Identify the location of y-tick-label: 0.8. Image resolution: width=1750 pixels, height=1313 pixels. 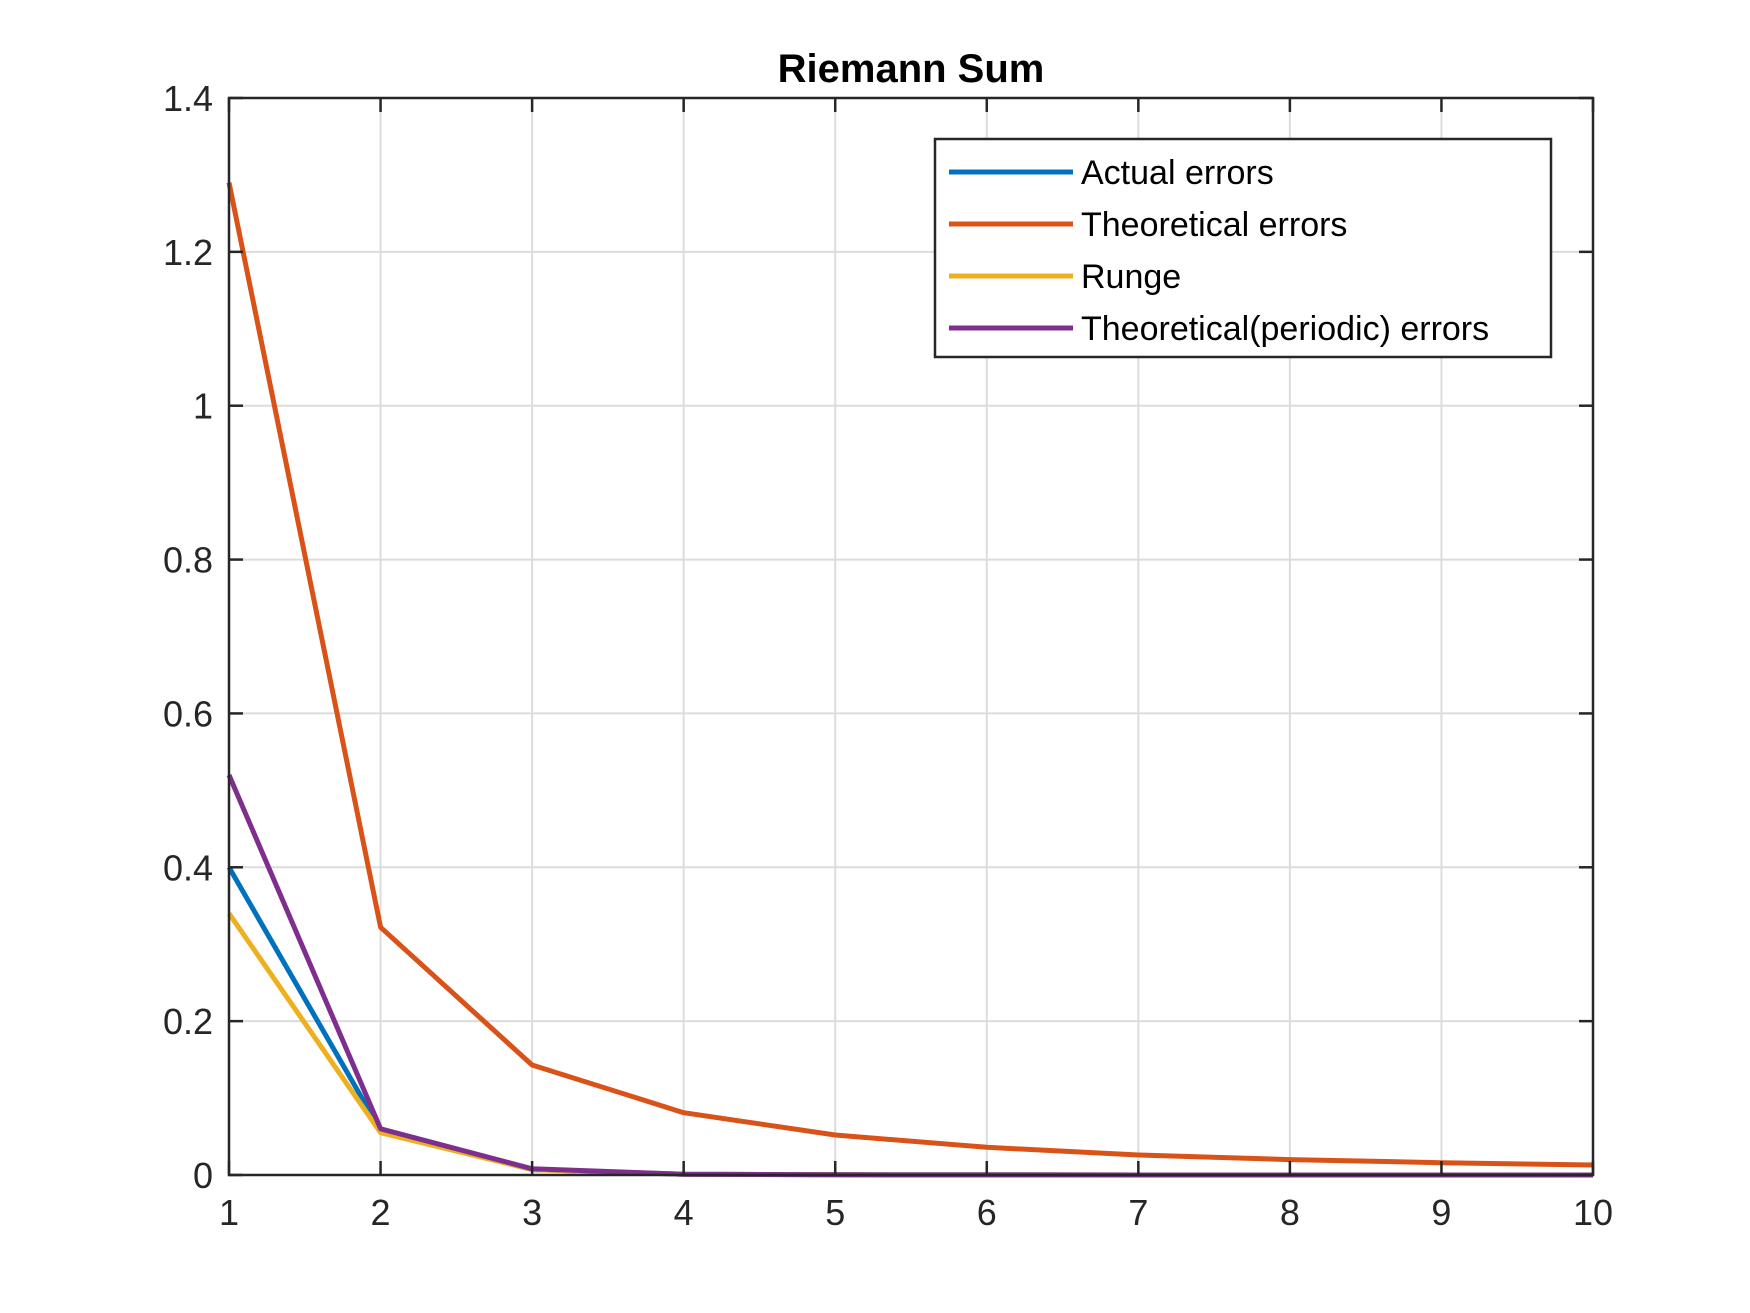
(188, 560).